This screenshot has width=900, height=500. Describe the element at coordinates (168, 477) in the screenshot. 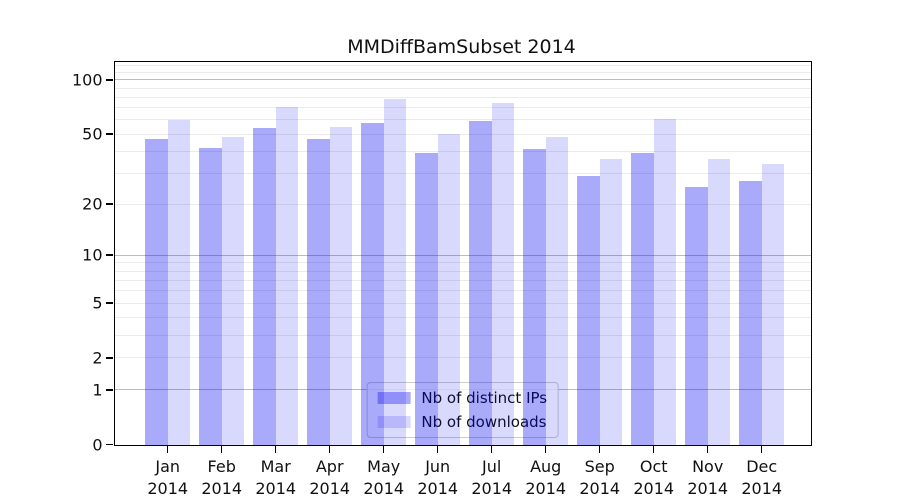

I see `x-tick-label: Jan 2014` at that location.